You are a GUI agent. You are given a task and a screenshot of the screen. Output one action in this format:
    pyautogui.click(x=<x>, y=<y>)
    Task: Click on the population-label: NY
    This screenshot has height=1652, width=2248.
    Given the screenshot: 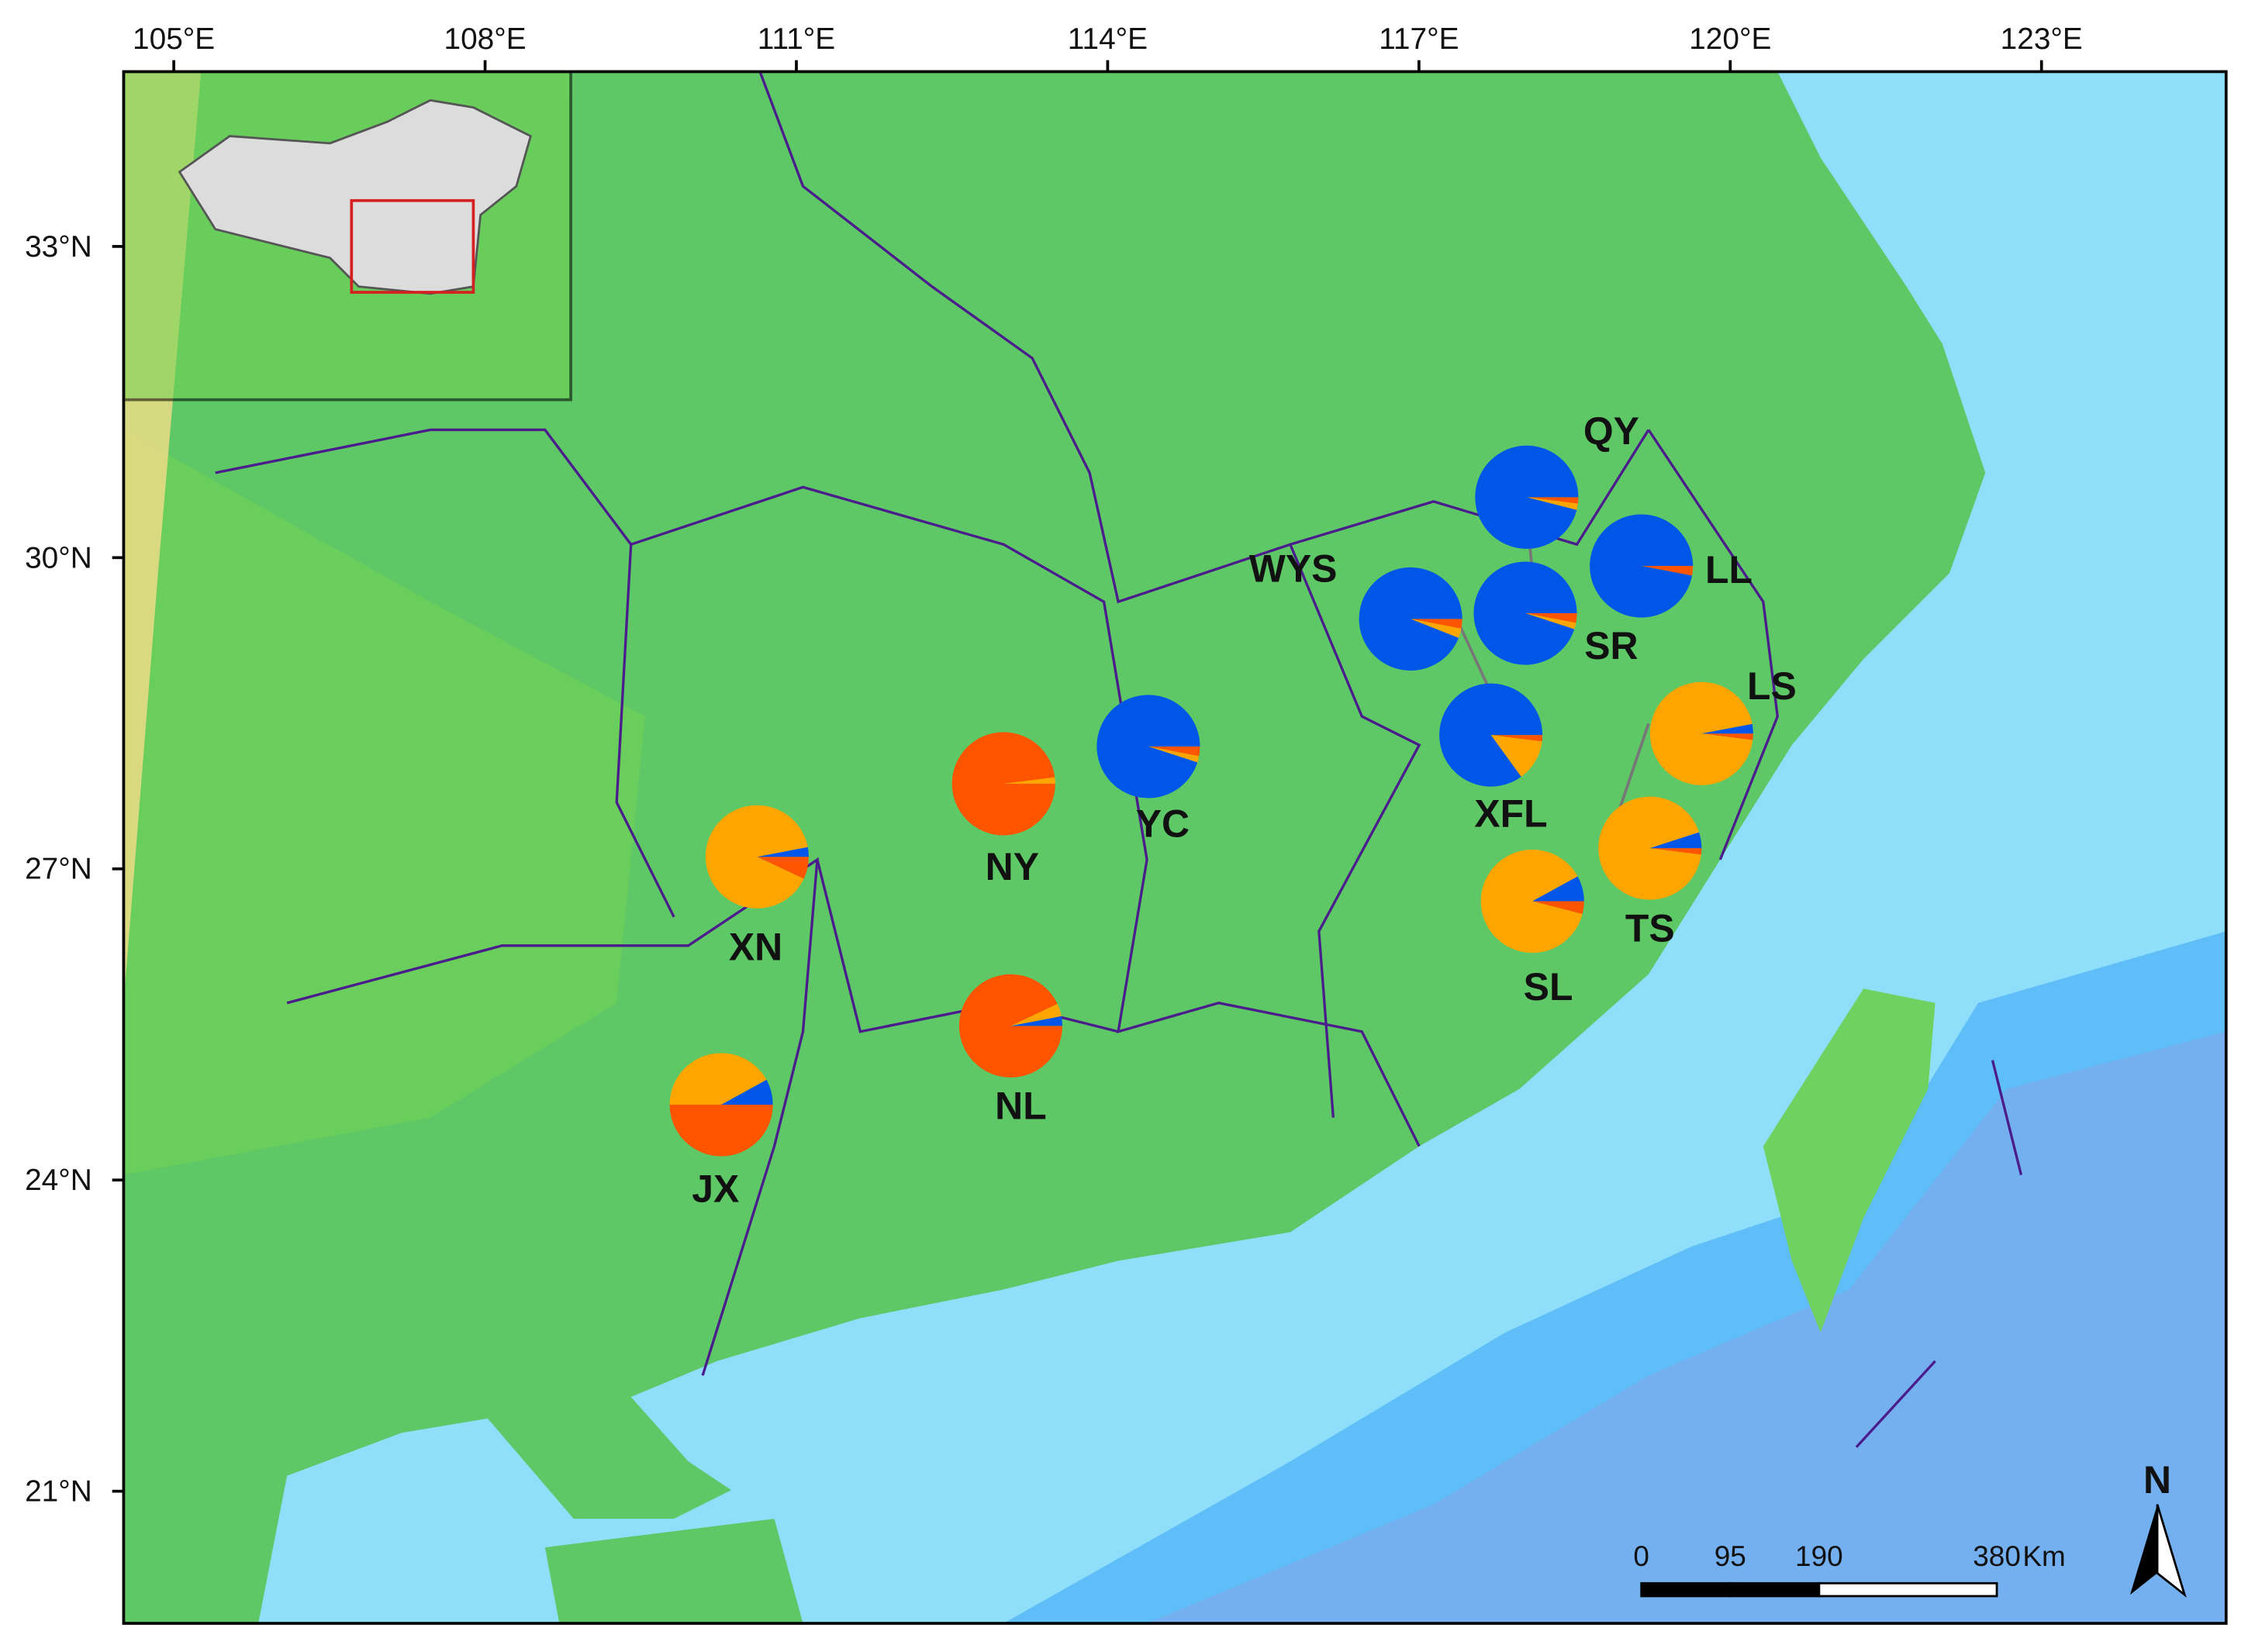 What is the action you would take?
    pyautogui.click(x=1012, y=866)
    